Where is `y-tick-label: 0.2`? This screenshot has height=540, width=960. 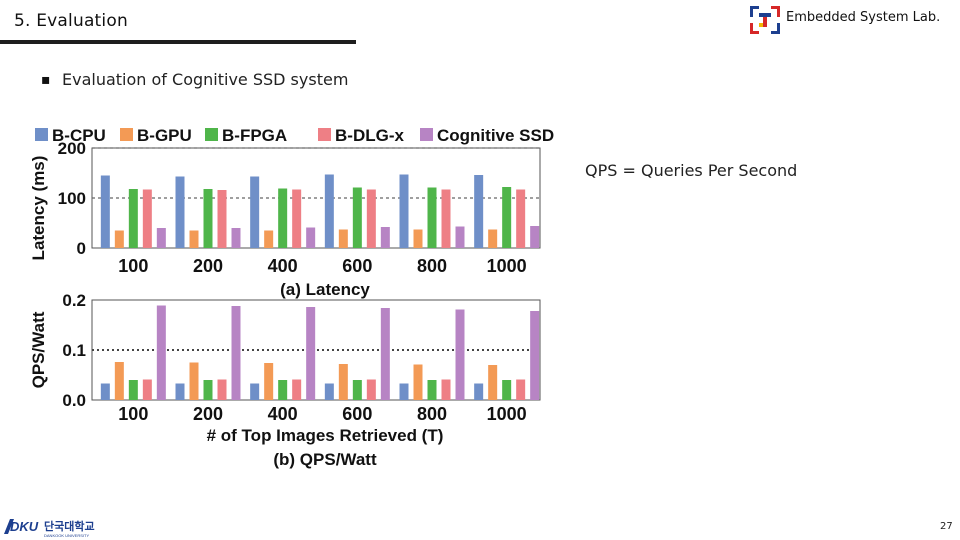
y-tick-label: 0.2 is located at coordinates (74, 300).